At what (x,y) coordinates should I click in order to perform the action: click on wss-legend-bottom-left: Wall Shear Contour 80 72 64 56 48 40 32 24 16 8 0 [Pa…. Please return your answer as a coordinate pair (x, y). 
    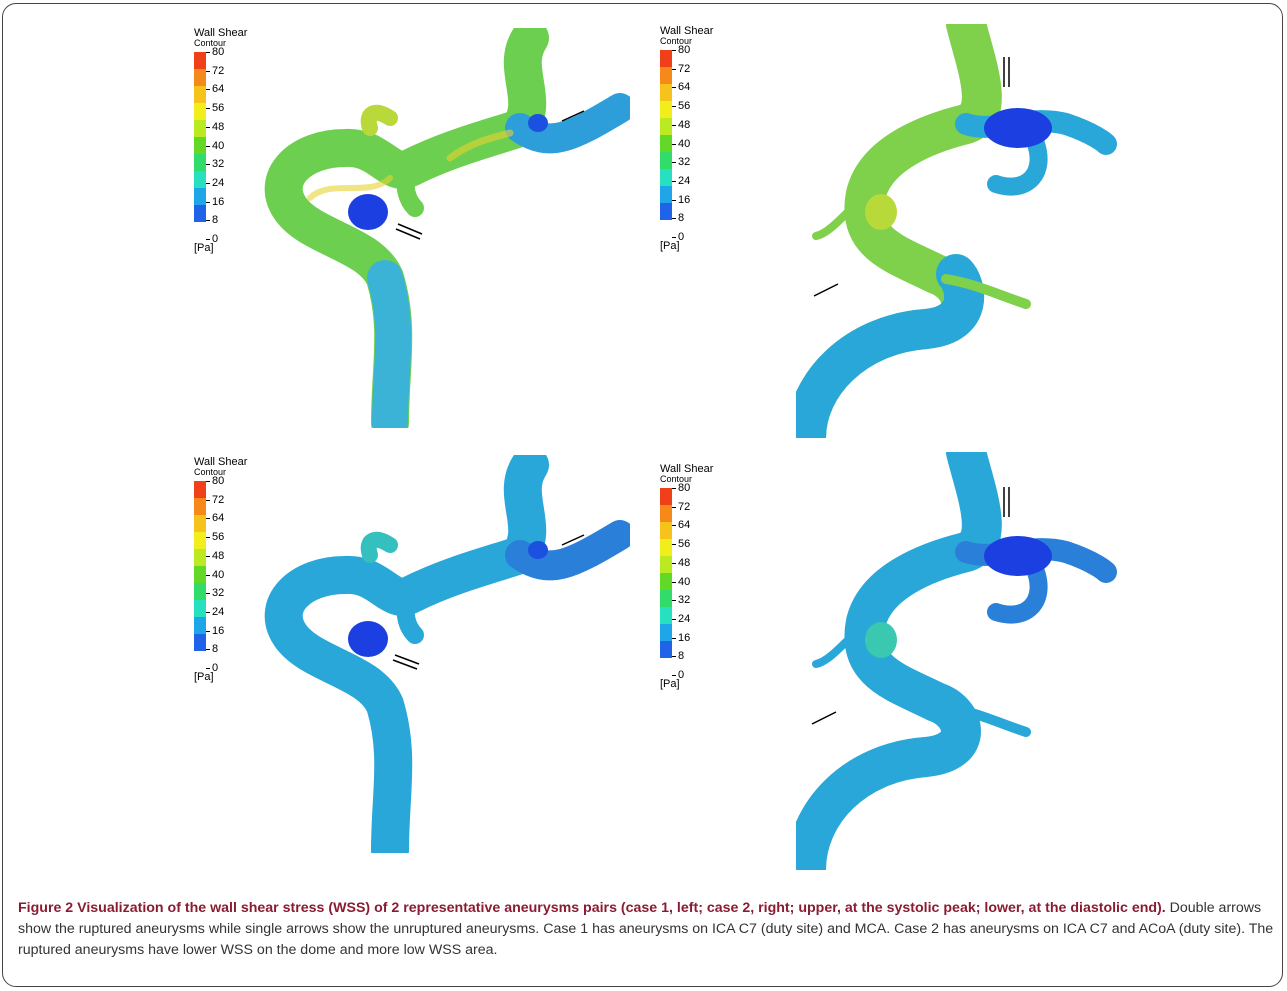
    Looking at the image, I should click on (229, 572).